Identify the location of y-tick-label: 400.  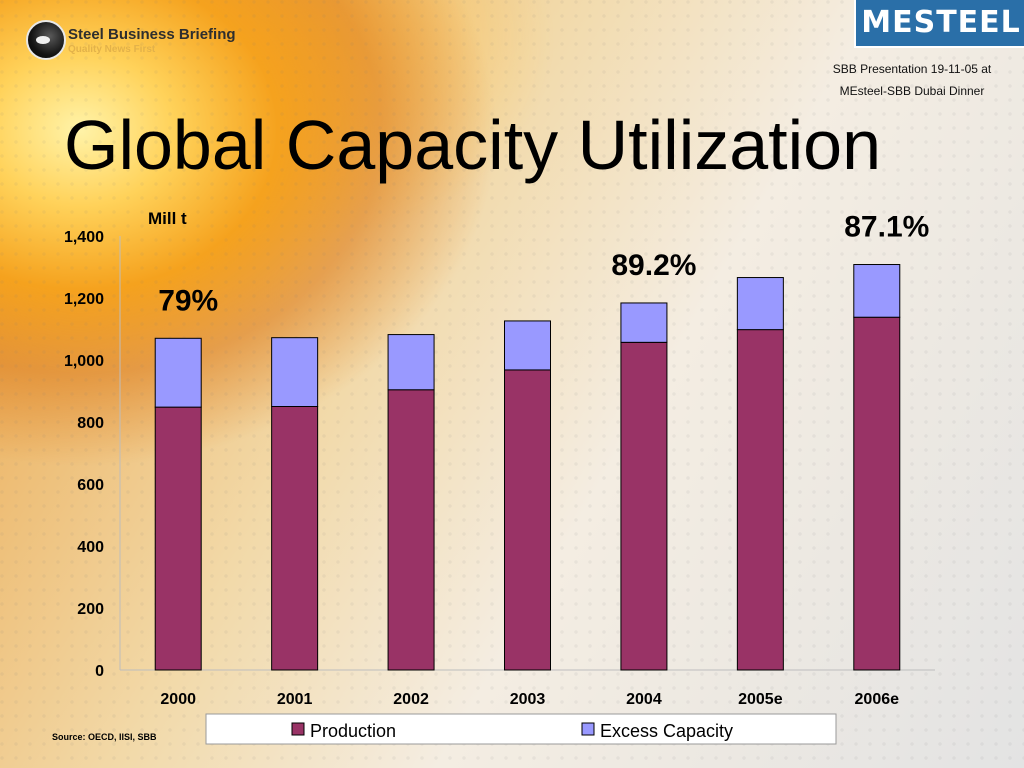
(90, 547).